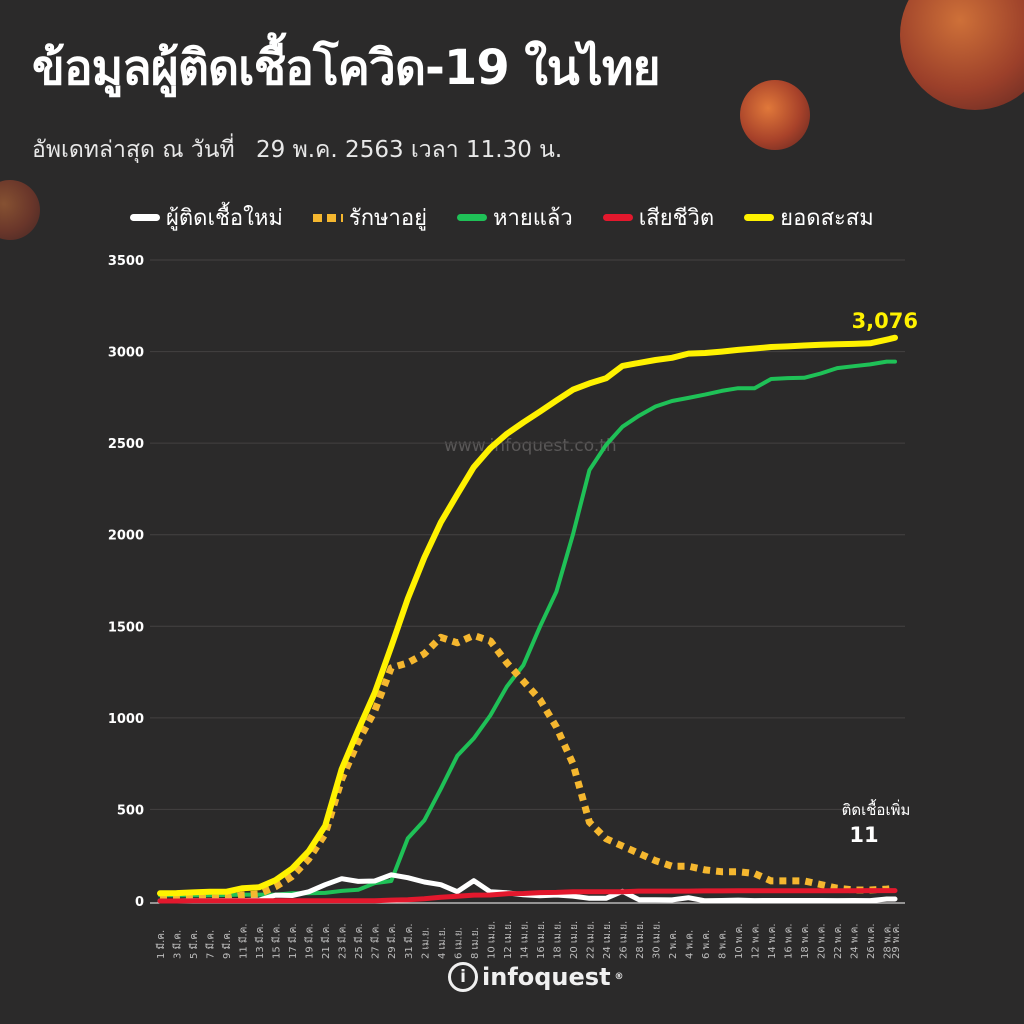 The image size is (1024, 1024). What do you see at coordinates (293, 941) in the screenshot?
I see `x-tick-label: 17 มี.ค.` at bounding box center [293, 941].